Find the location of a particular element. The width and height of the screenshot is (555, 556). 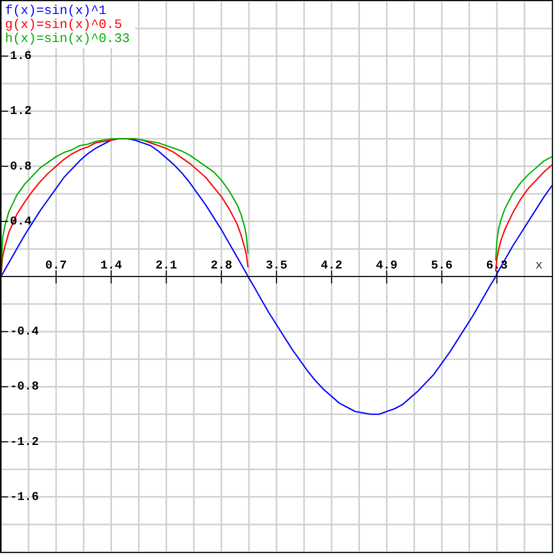

y-tick-label: -0.8 is located at coordinates (24, 387).